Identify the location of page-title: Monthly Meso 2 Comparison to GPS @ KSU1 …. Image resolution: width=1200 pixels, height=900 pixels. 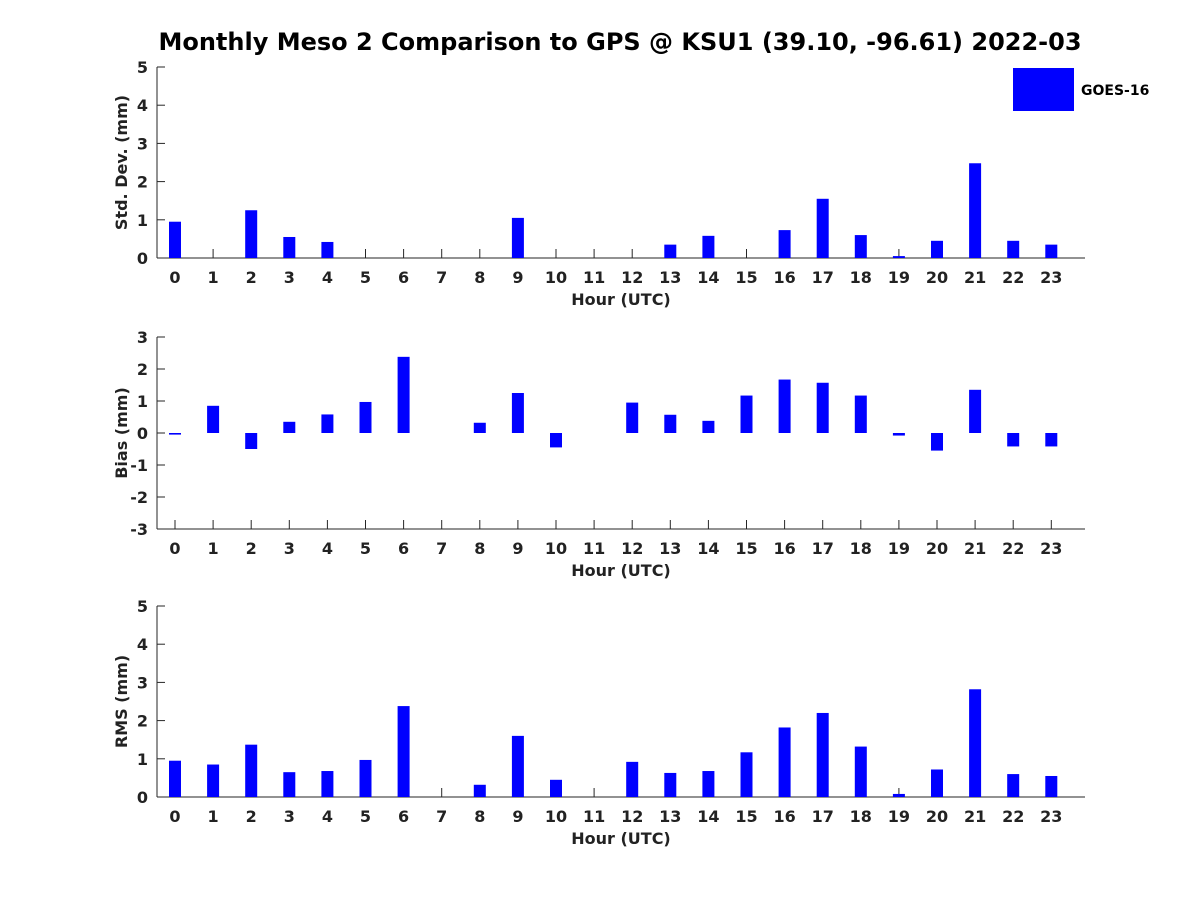
(620, 42).